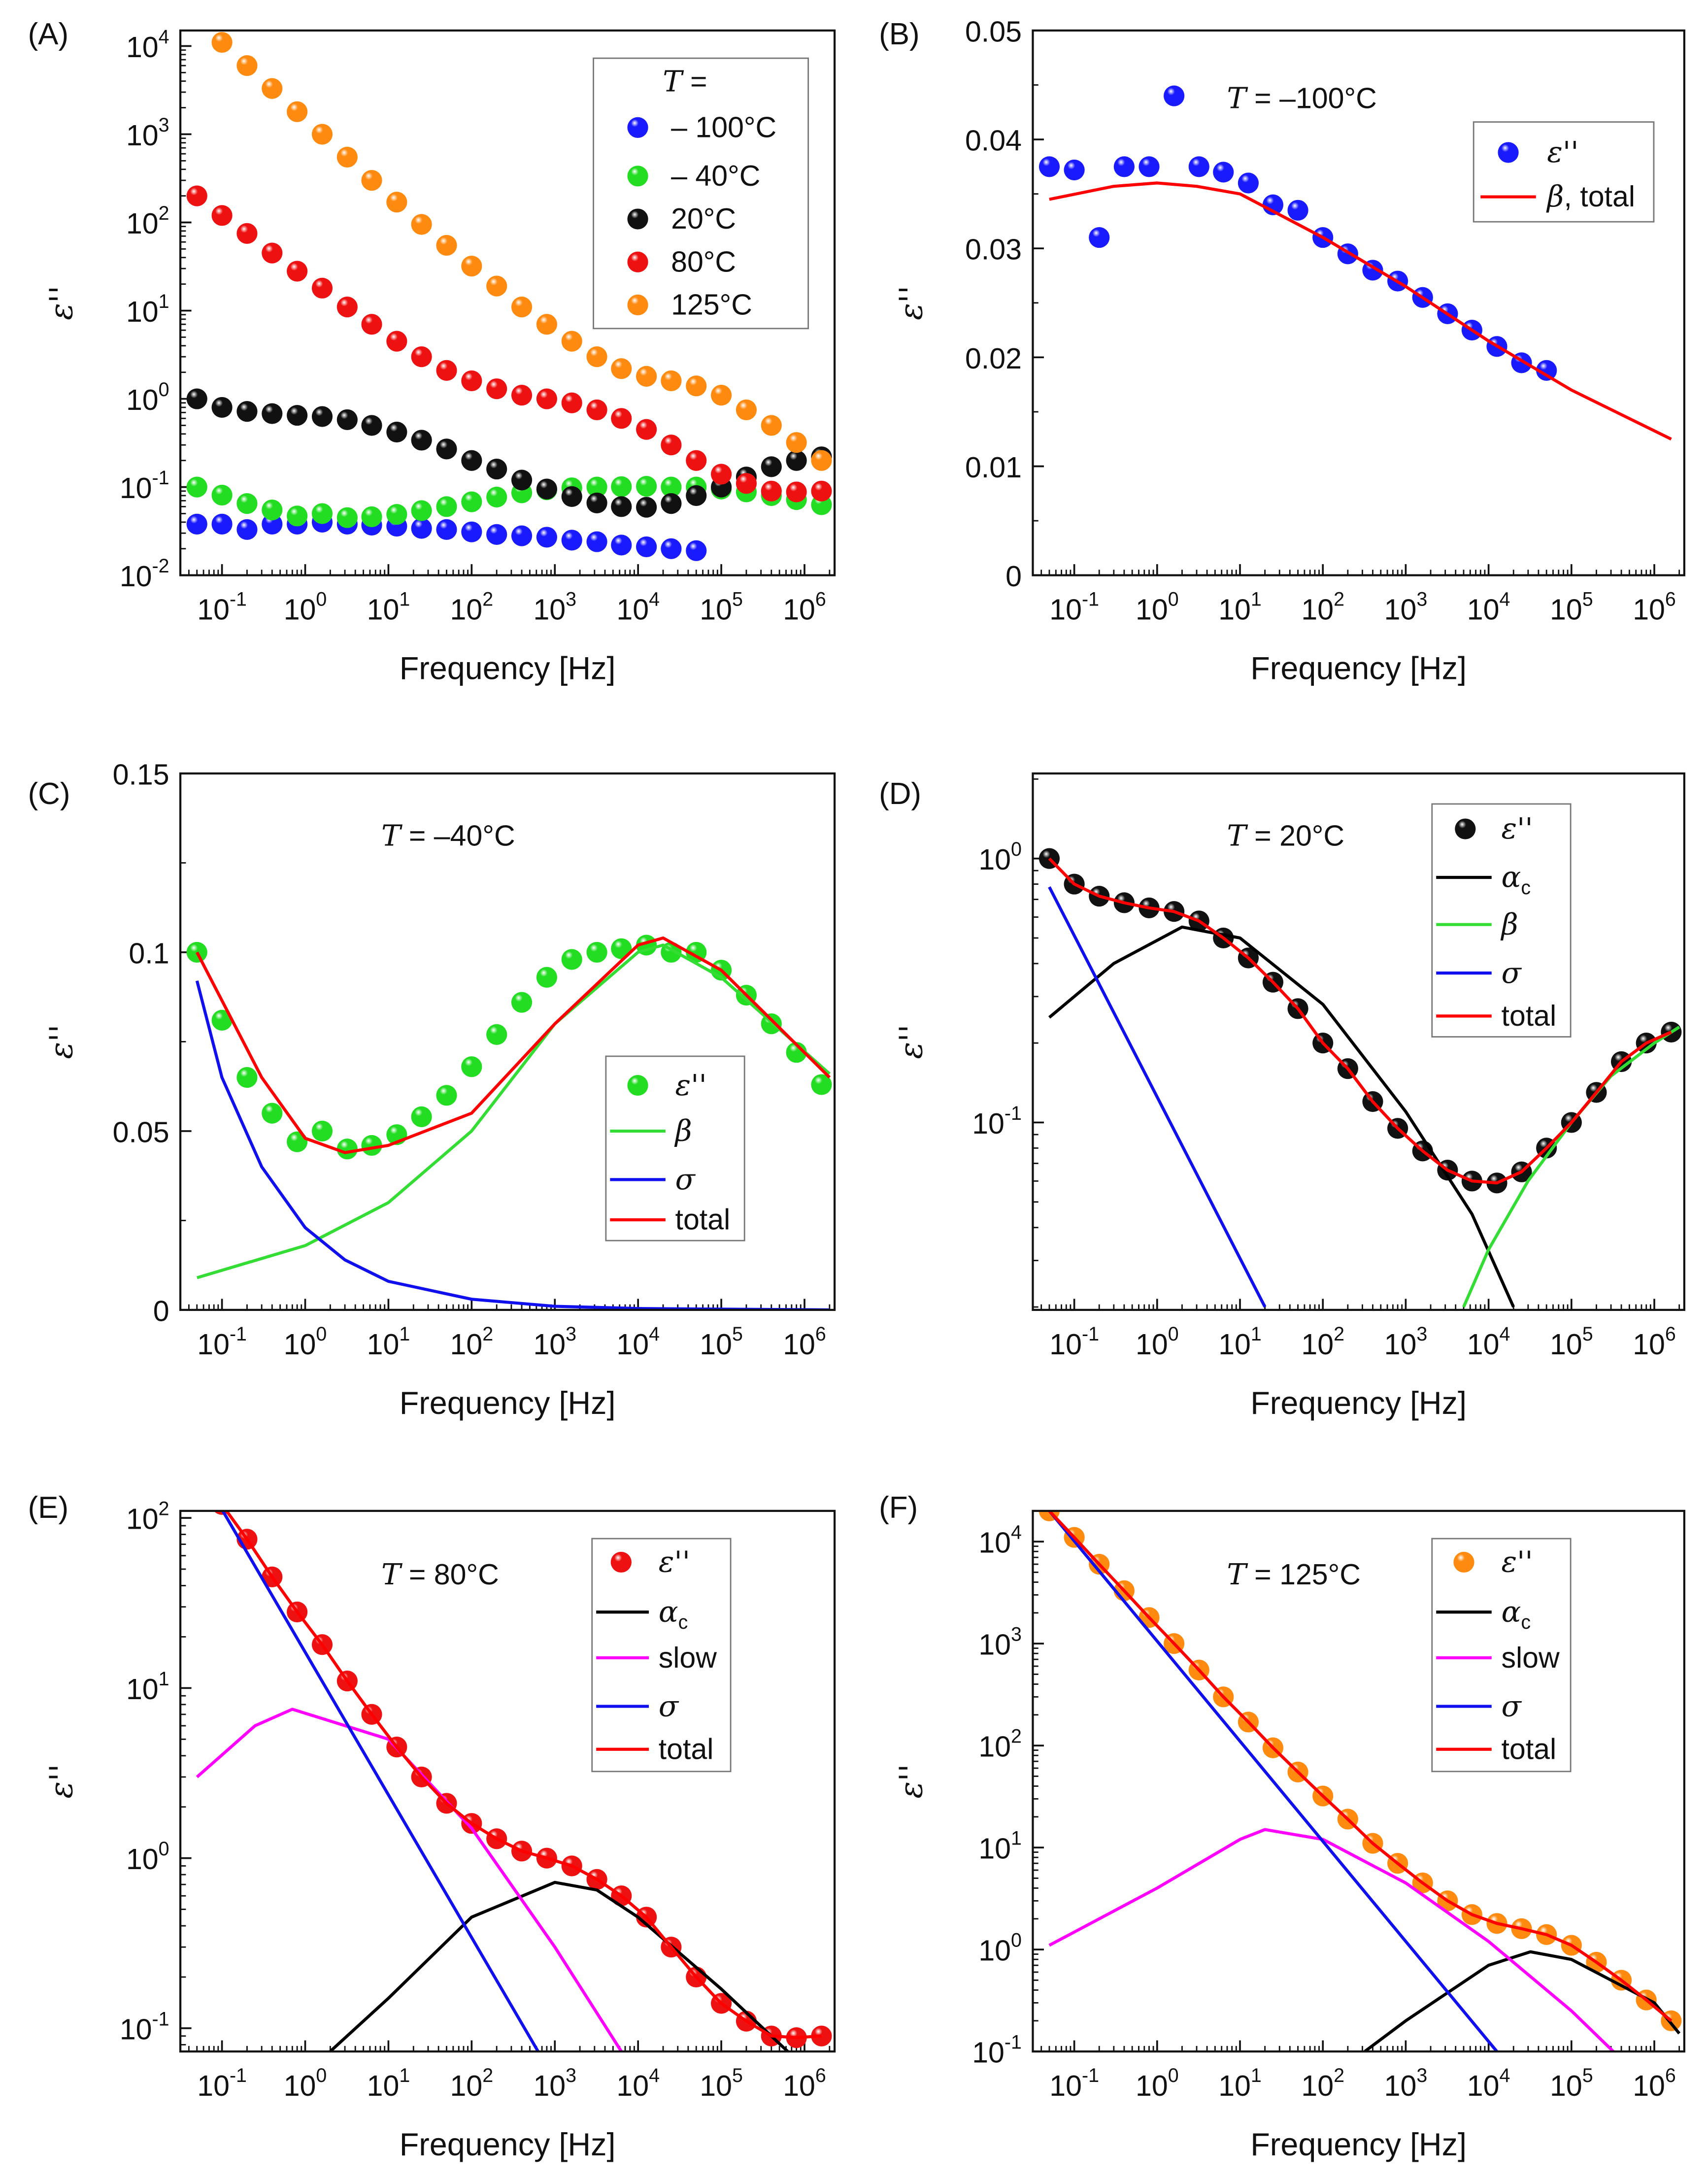  I want to click on series--line, so click(1273, 1781).